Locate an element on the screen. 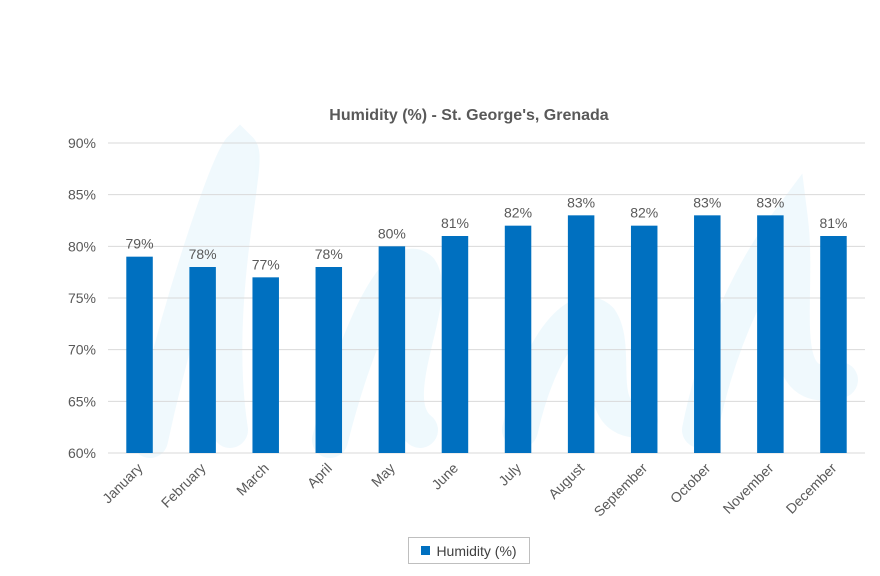 The image size is (880, 576). bar-may is located at coordinates (392, 349).